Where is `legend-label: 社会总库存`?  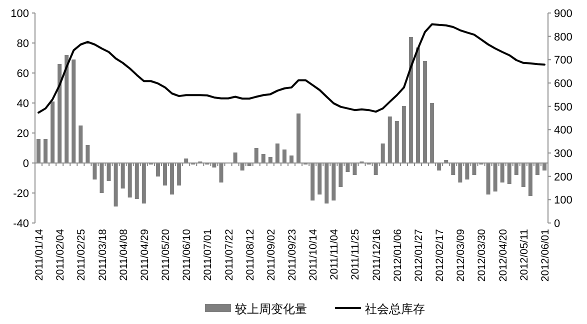
legend-label: 社会总库存 is located at coordinates (395, 309).